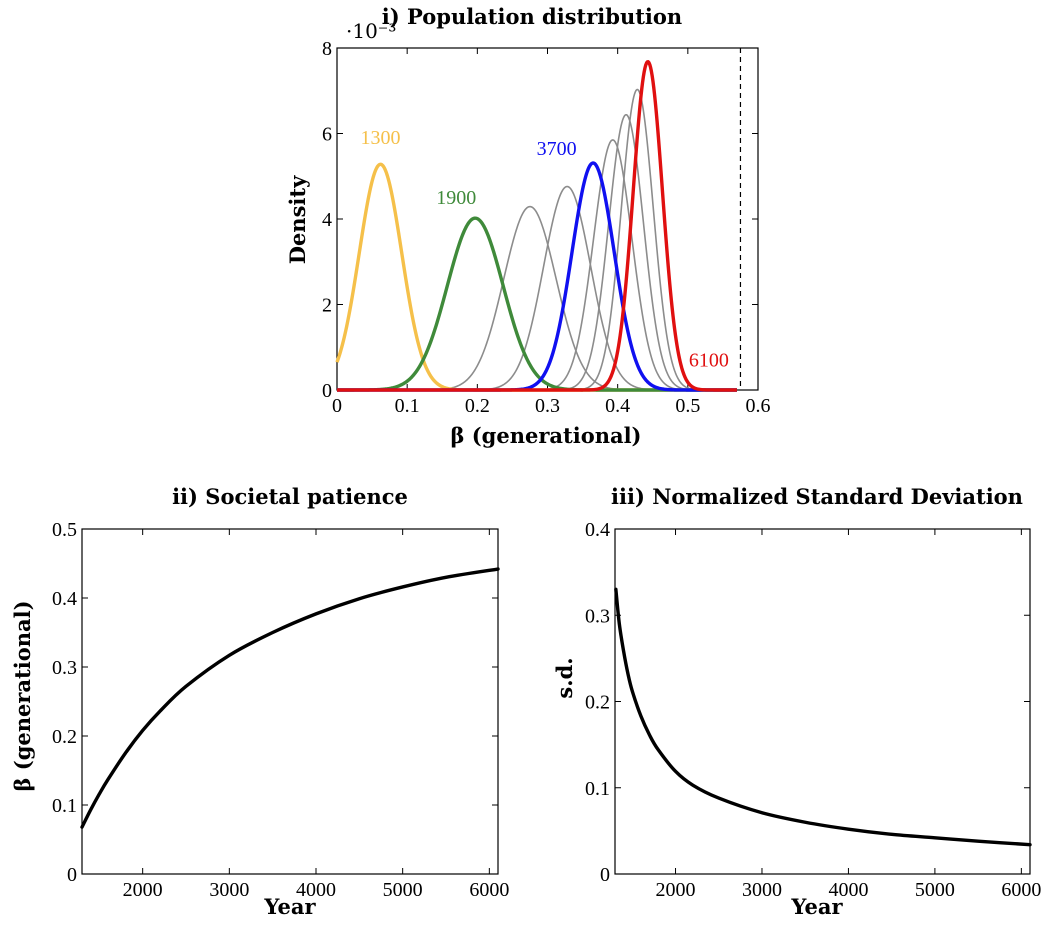 This screenshot has width=1050, height=927. Describe the element at coordinates (532, 16) in the screenshot. I see `chart-title: i) Population distribution` at that location.